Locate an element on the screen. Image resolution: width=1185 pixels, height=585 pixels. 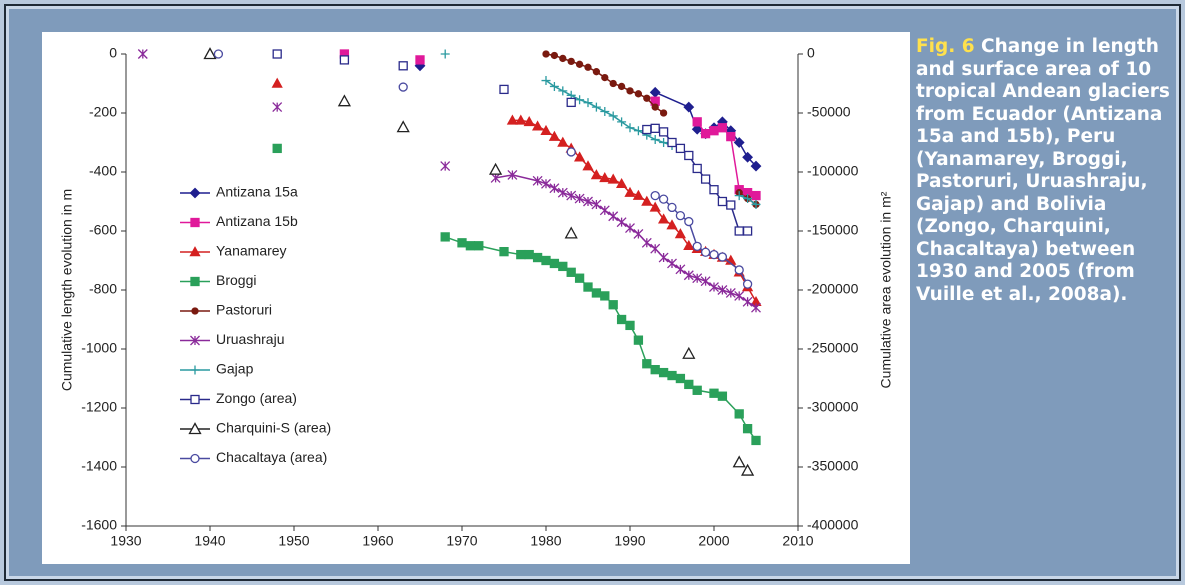
legend-label: Yanamarey is located at coordinates (251, 251).